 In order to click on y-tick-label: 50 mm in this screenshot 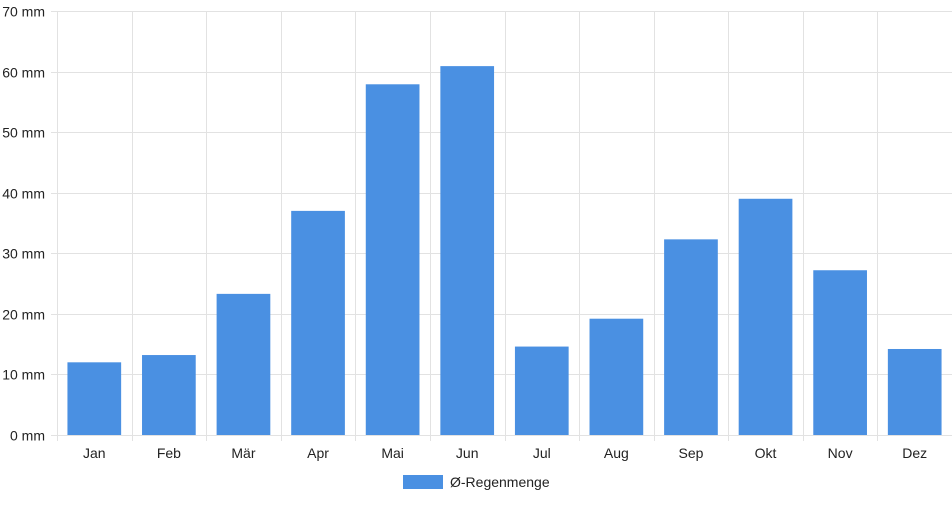, I will do `click(23, 133)`.